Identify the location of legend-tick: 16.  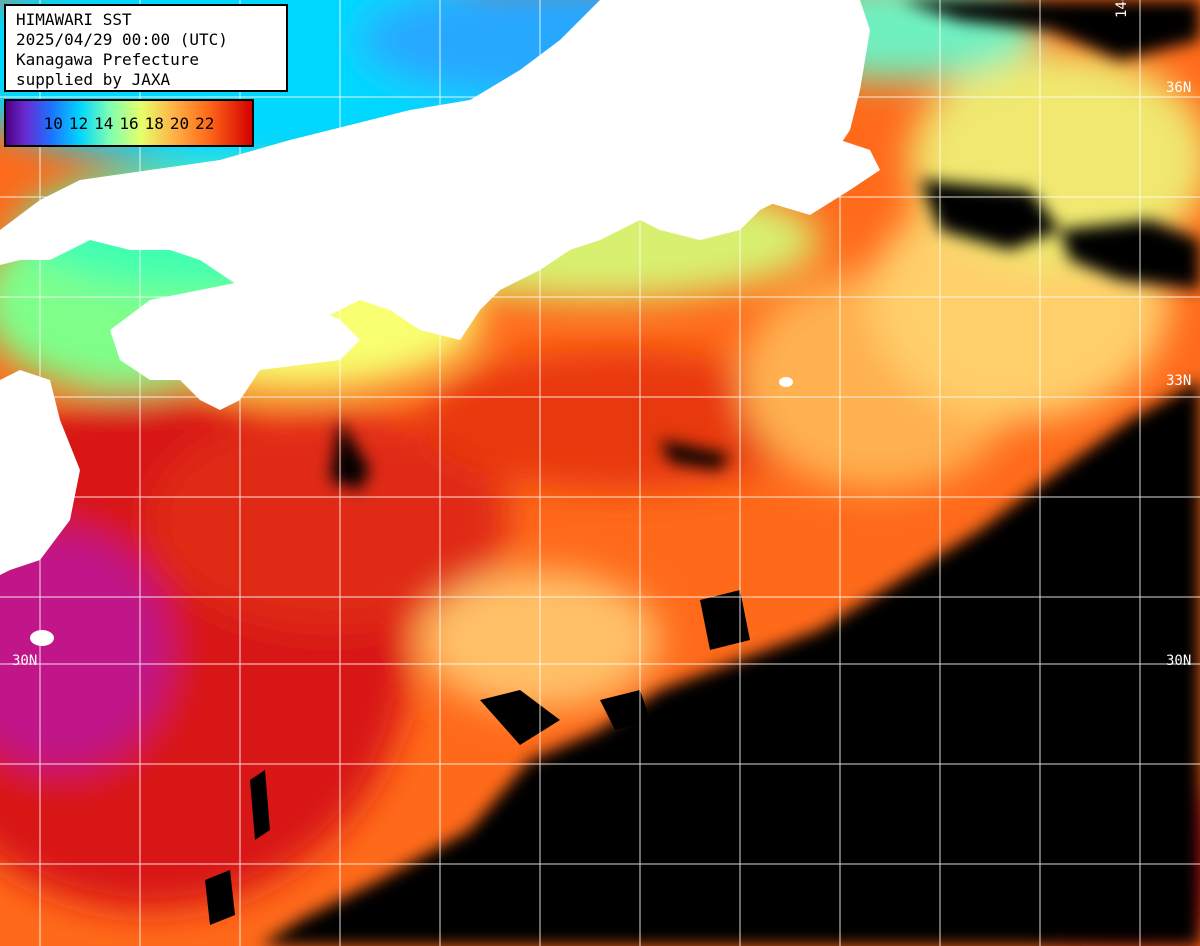
(129, 123).